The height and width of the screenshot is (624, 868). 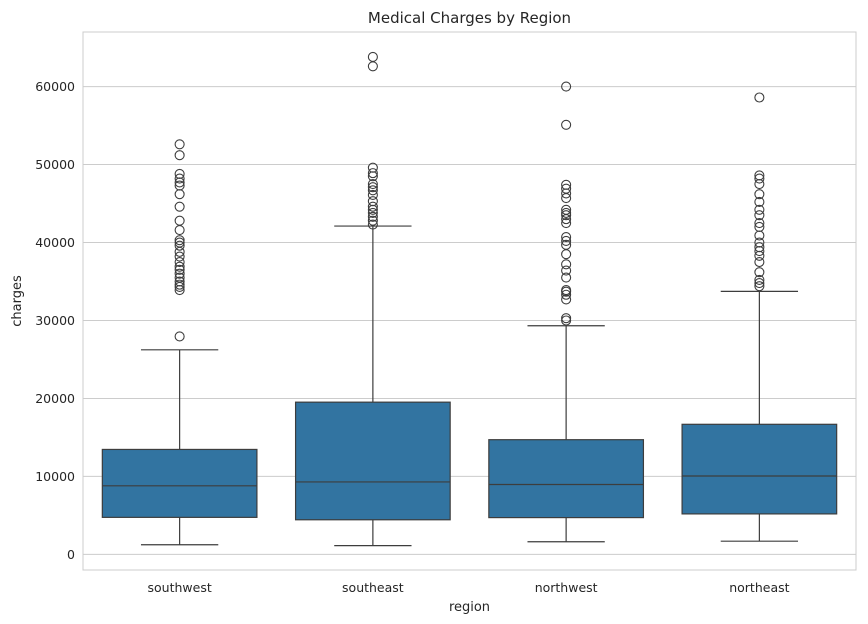 I want to click on y-axis-ticks: 0 10000 20000 30000 40000 50000 60000, so click(x=55, y=320).